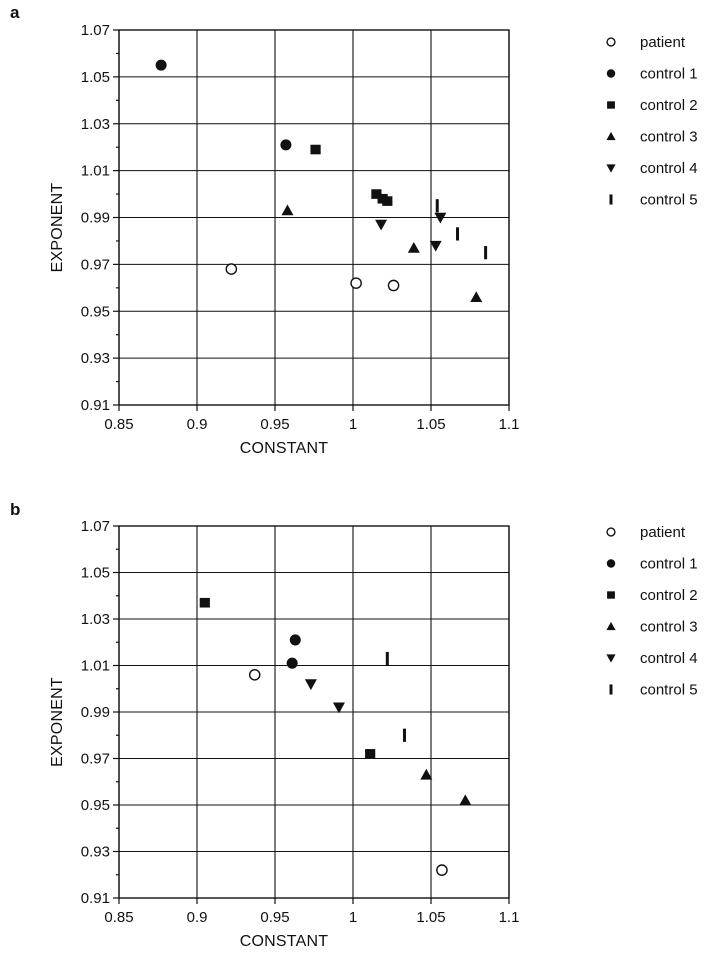 The width and height of the screenshot is (722, 964). I want to click on legend-label: patient, so click(663, 532).